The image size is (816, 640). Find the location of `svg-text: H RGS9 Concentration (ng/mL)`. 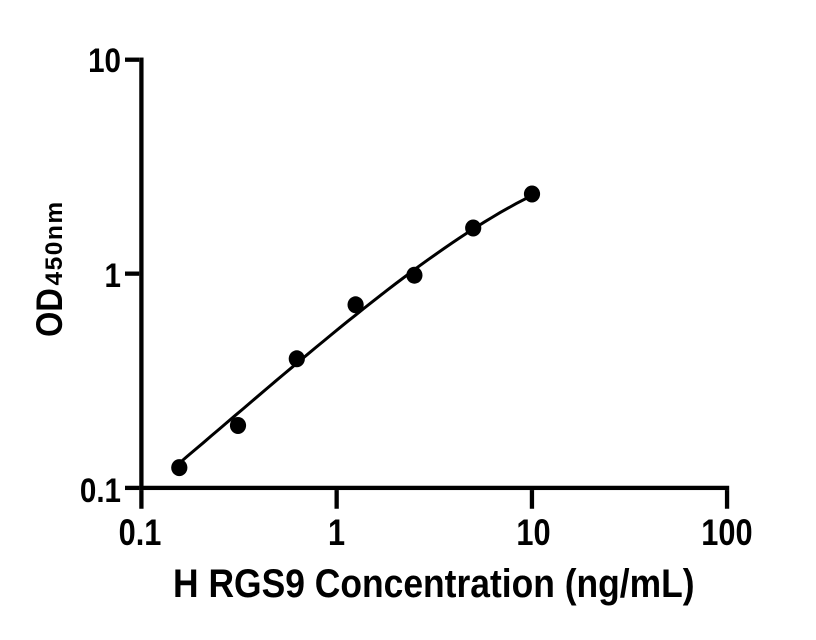

svg-text: H RGS9 Concentration (ng/mL) is located at coordinates (434, 583).